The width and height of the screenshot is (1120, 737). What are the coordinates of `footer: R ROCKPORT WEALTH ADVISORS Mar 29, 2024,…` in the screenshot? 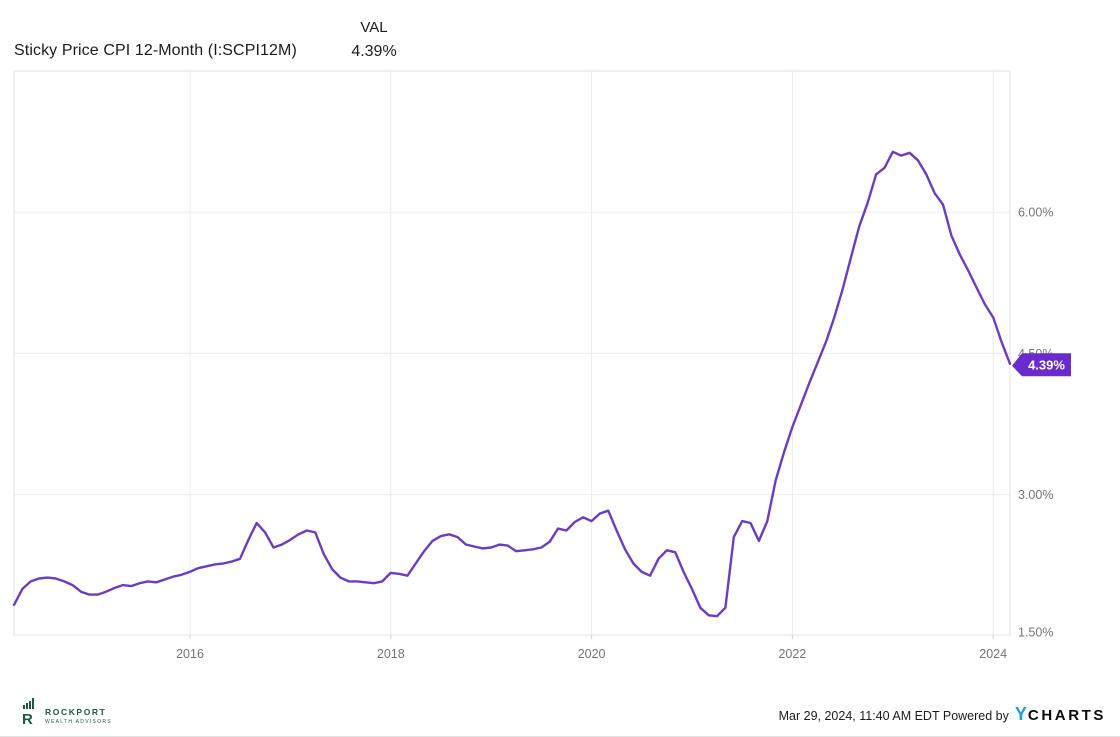 It's located at (560, 709).